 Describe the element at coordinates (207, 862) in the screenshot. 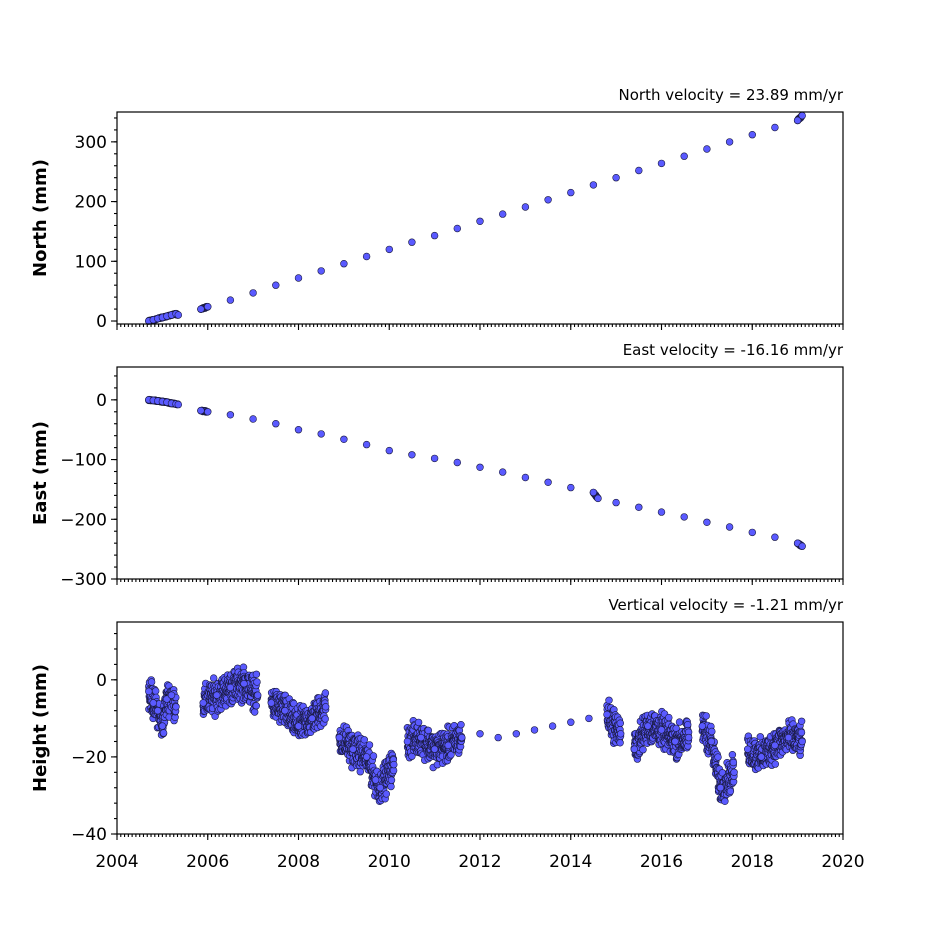

I see `x-tick-label: 2006` at that location.